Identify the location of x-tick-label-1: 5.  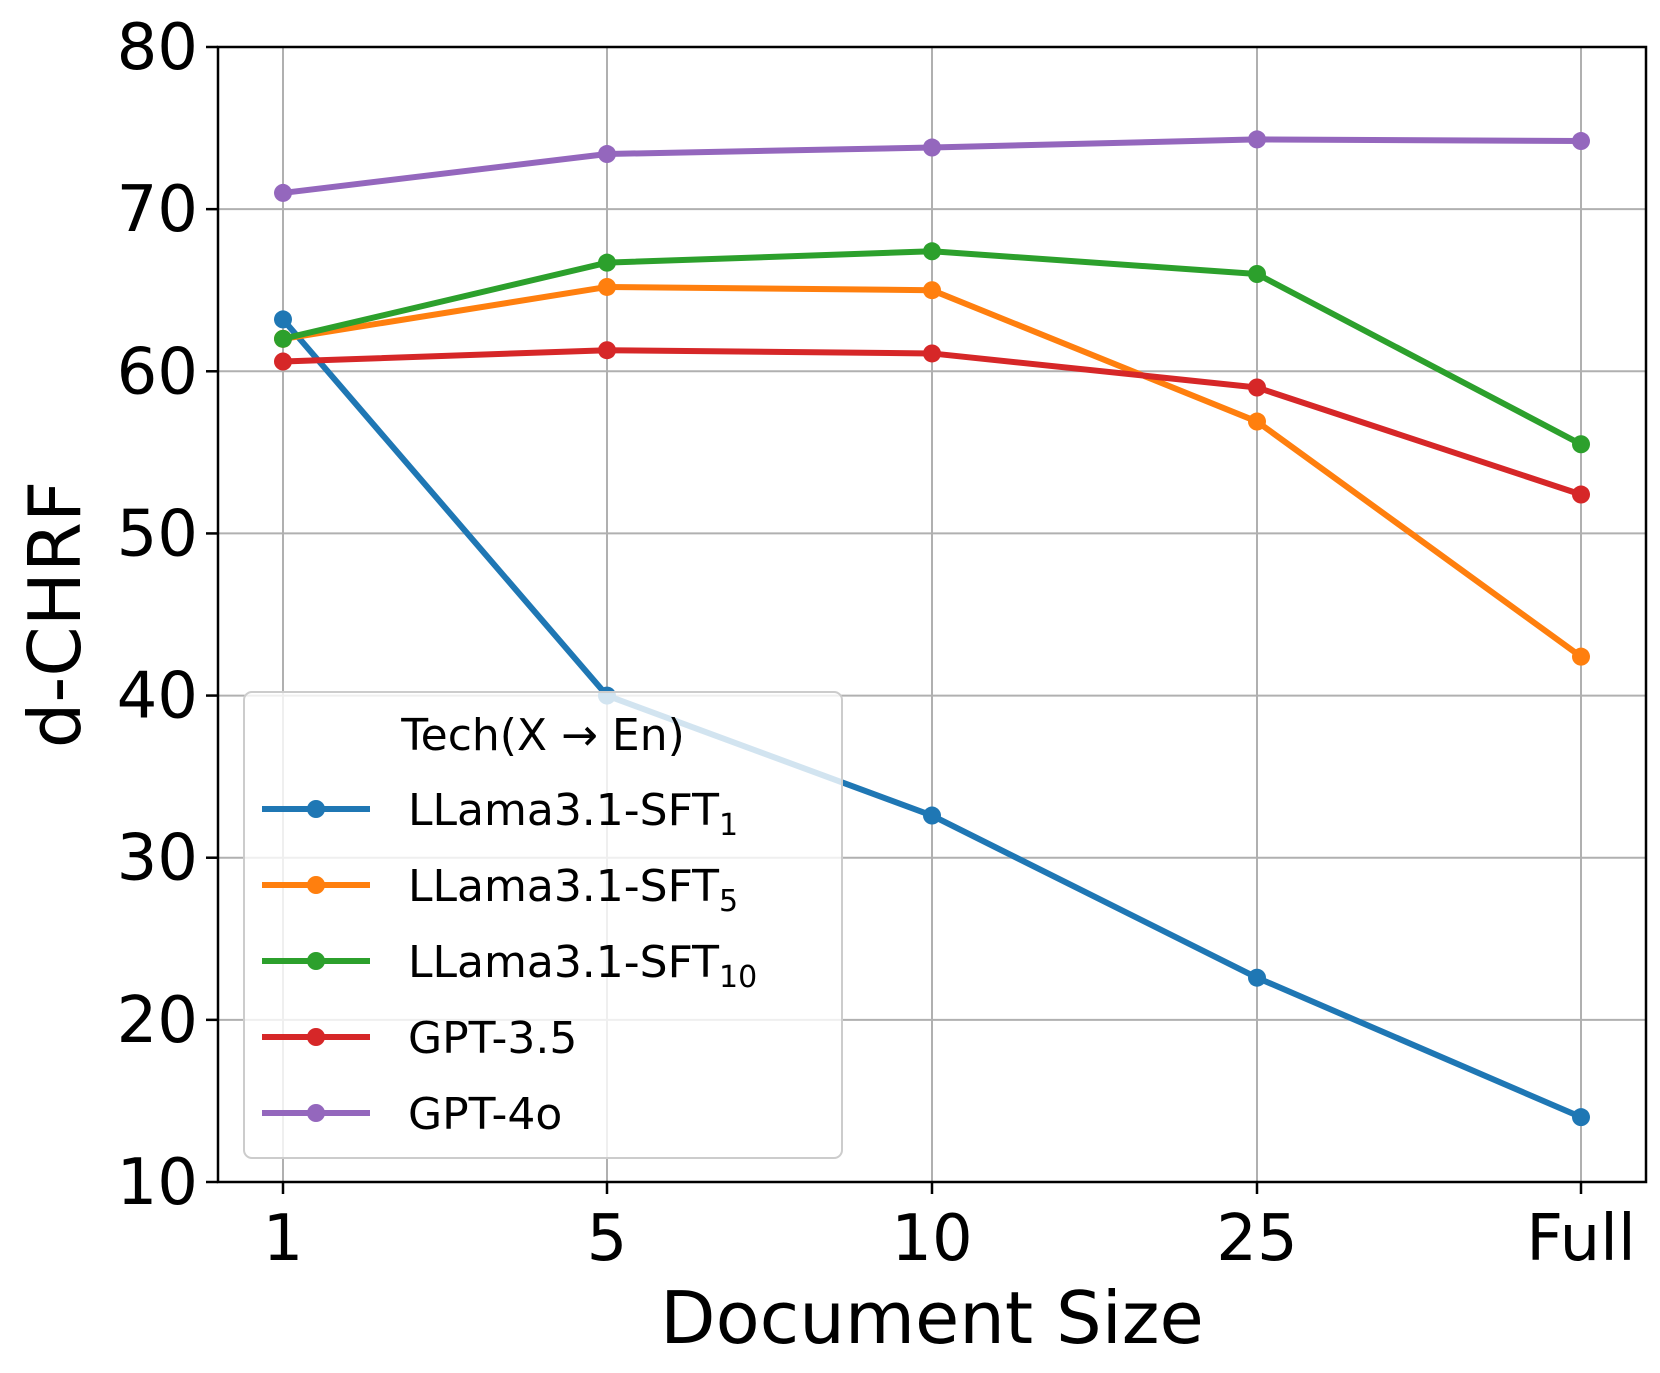
(607, 1239).